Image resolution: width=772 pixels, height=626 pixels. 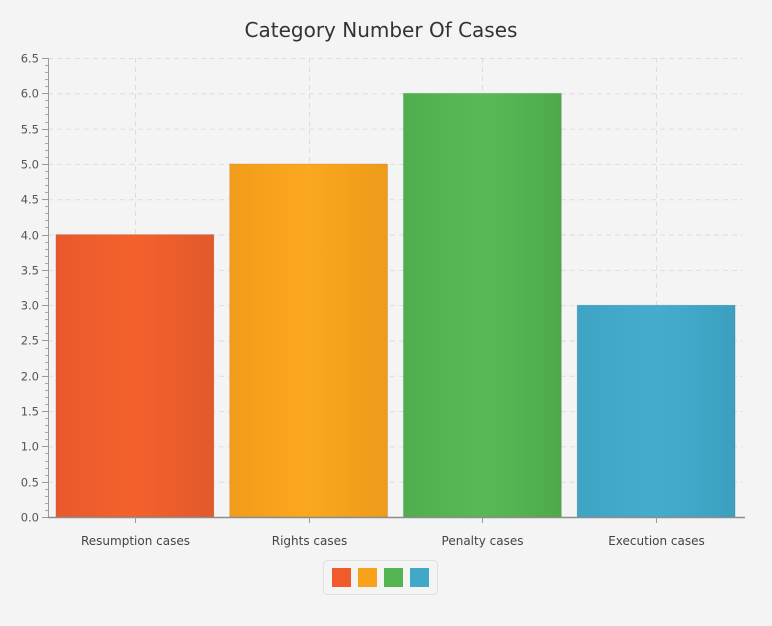 I want to click on legend, so click(x=380, y=577).